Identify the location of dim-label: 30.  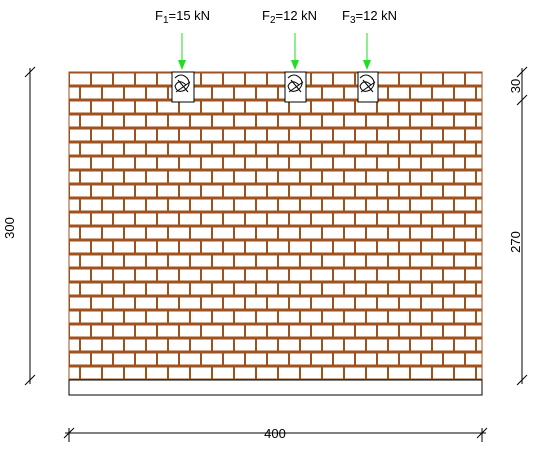
(515, 86).